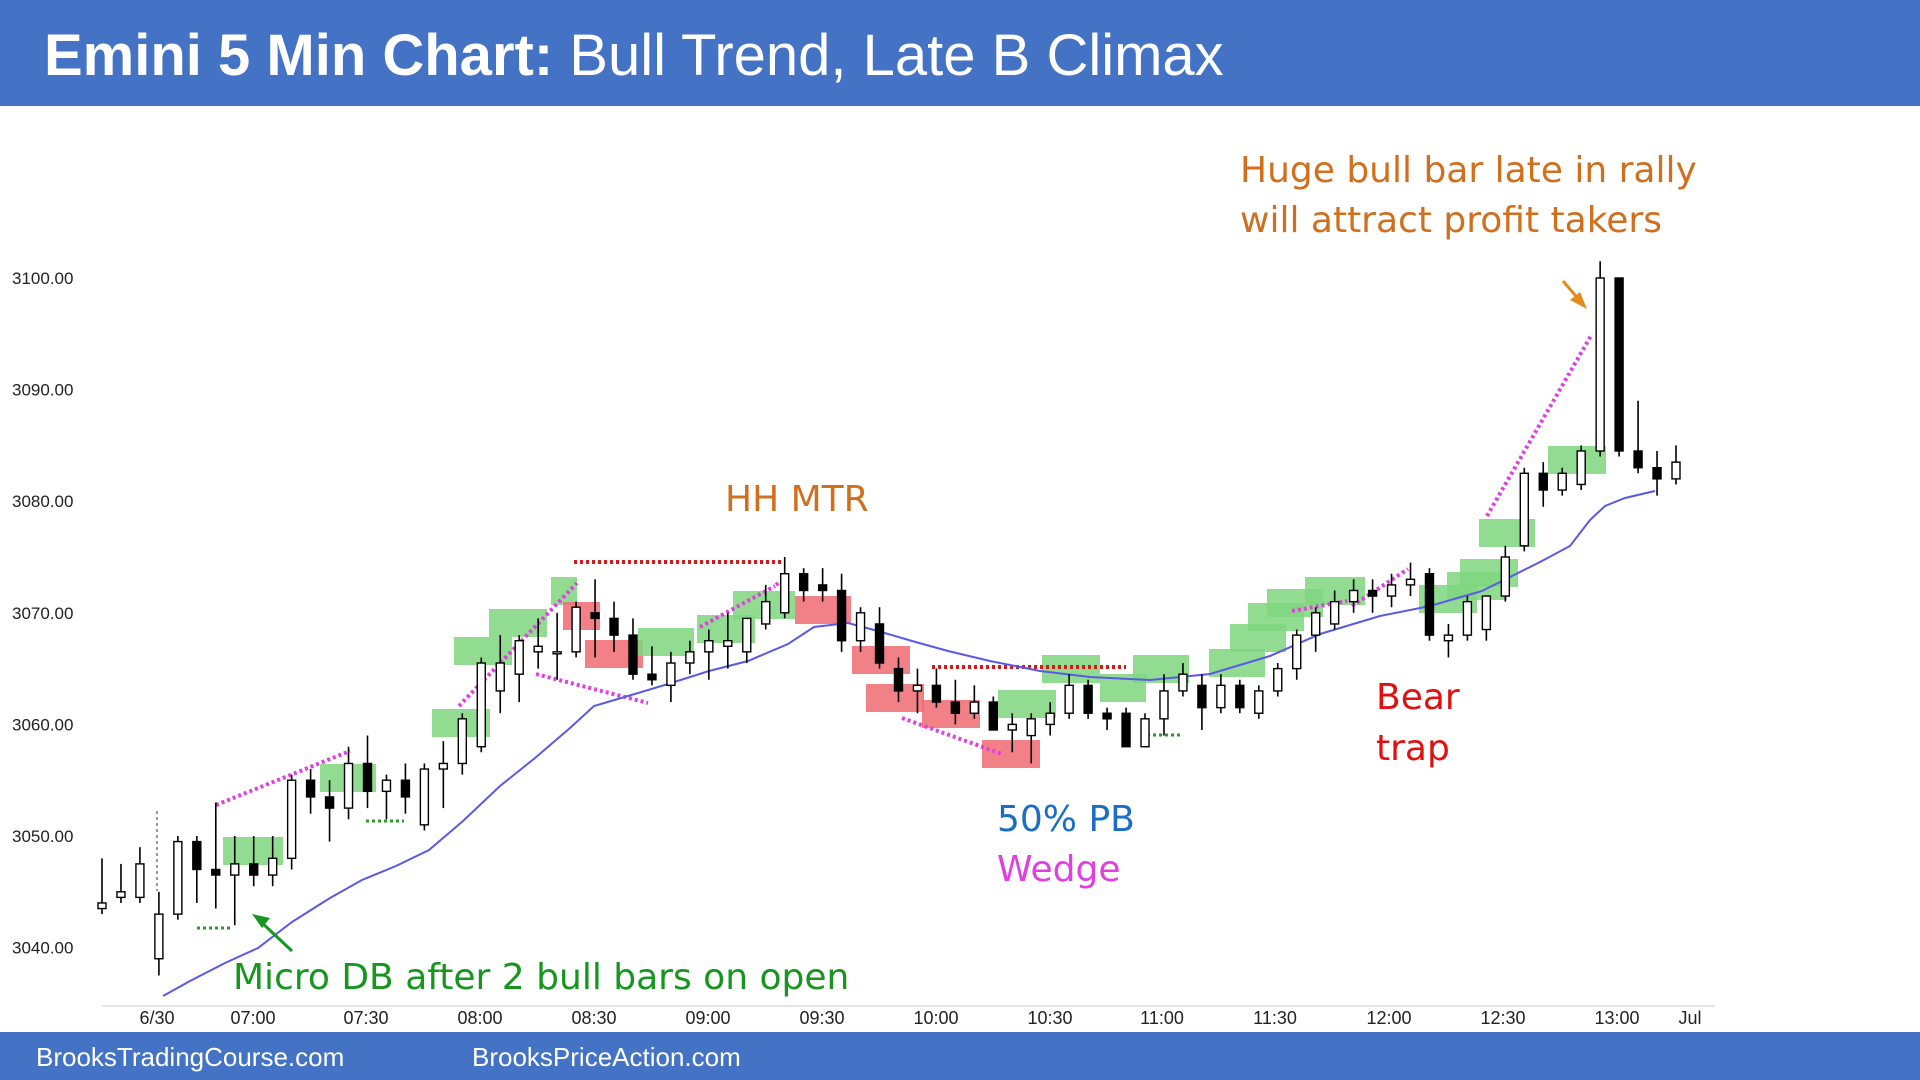 This screenshot has width=1920, height=1080. Describe the element at coordinates (190, 1057) in the screenshot. I see `footer-link-brooks-trading-course: BrooksTradingCourse.com` at that location.